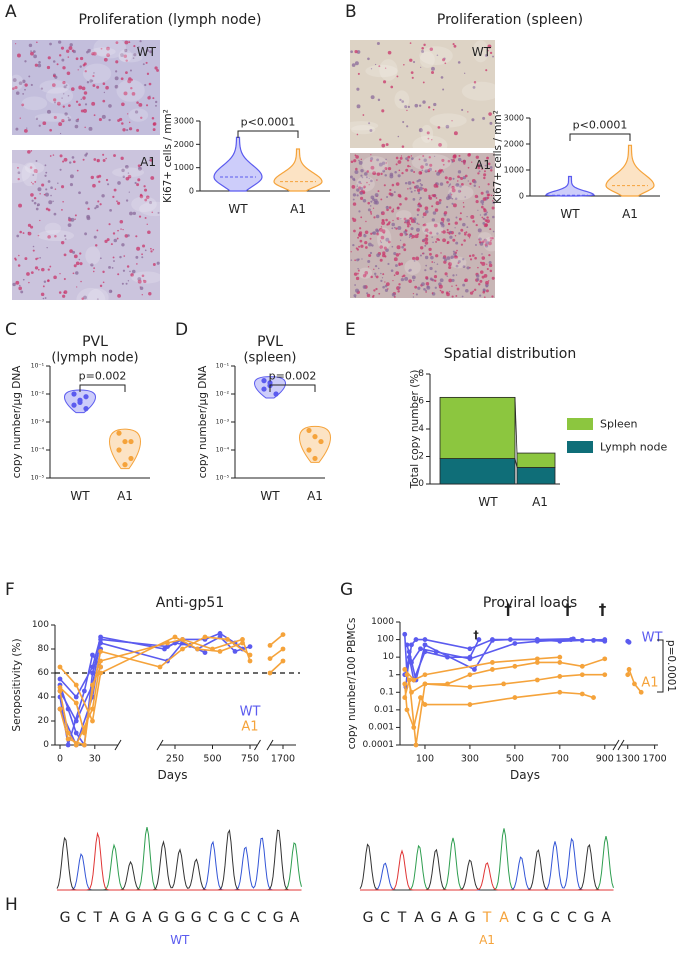 The height and width of the screenshot is (963, 679). Describe the element at coordinates (278, 918) in the screenshot. I see `base-letter: G` at that location.